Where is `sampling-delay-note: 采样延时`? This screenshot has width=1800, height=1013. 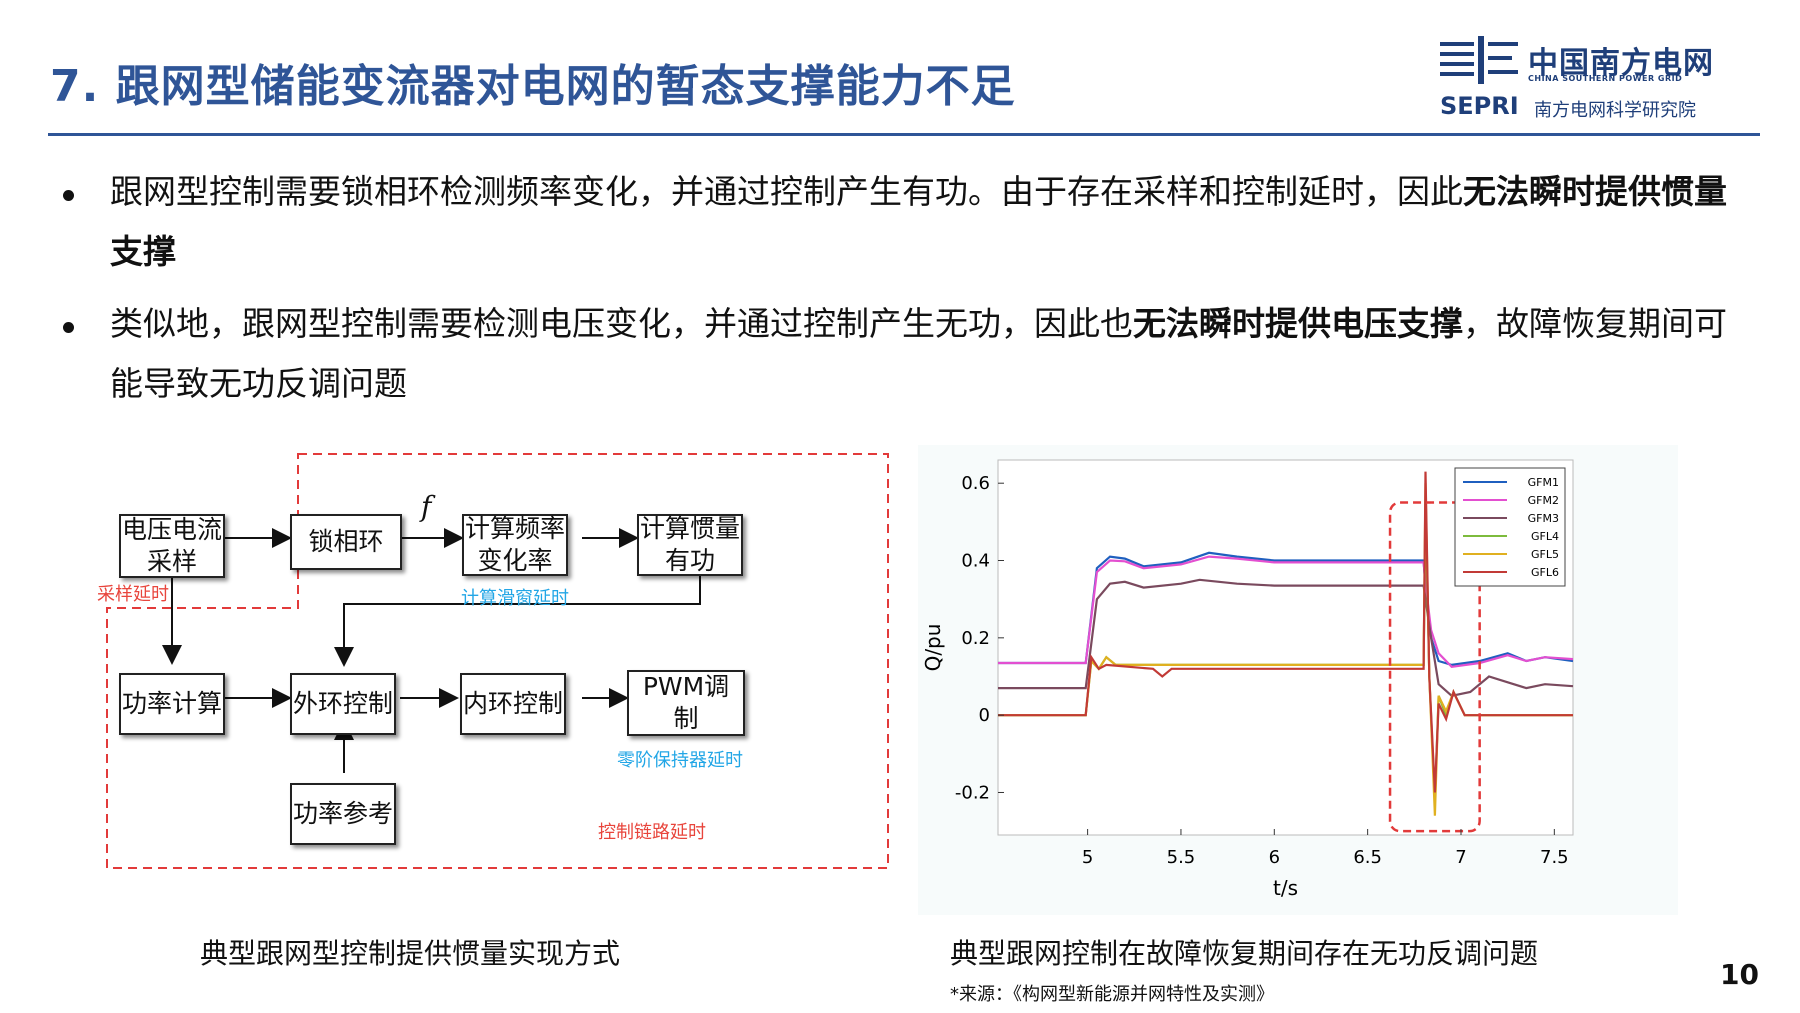 sampling-delay-note: 采样延时 is located at coordinates (133, 594).